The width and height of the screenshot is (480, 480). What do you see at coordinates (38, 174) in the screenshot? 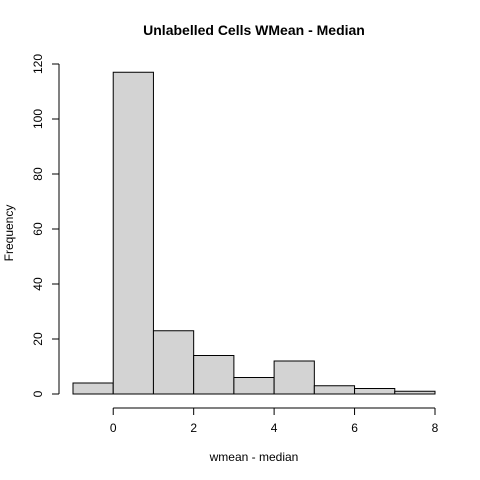
I see `y-tick-label: 80` at bounding box center [38, 174].